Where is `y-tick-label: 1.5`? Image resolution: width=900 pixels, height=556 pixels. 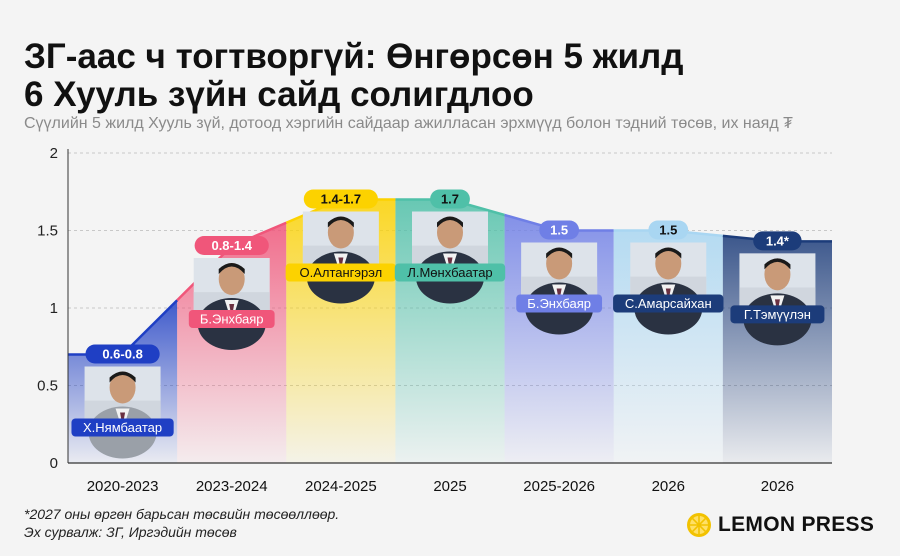 y-tick-label: 1.5 is located at coordinates (47, 231).